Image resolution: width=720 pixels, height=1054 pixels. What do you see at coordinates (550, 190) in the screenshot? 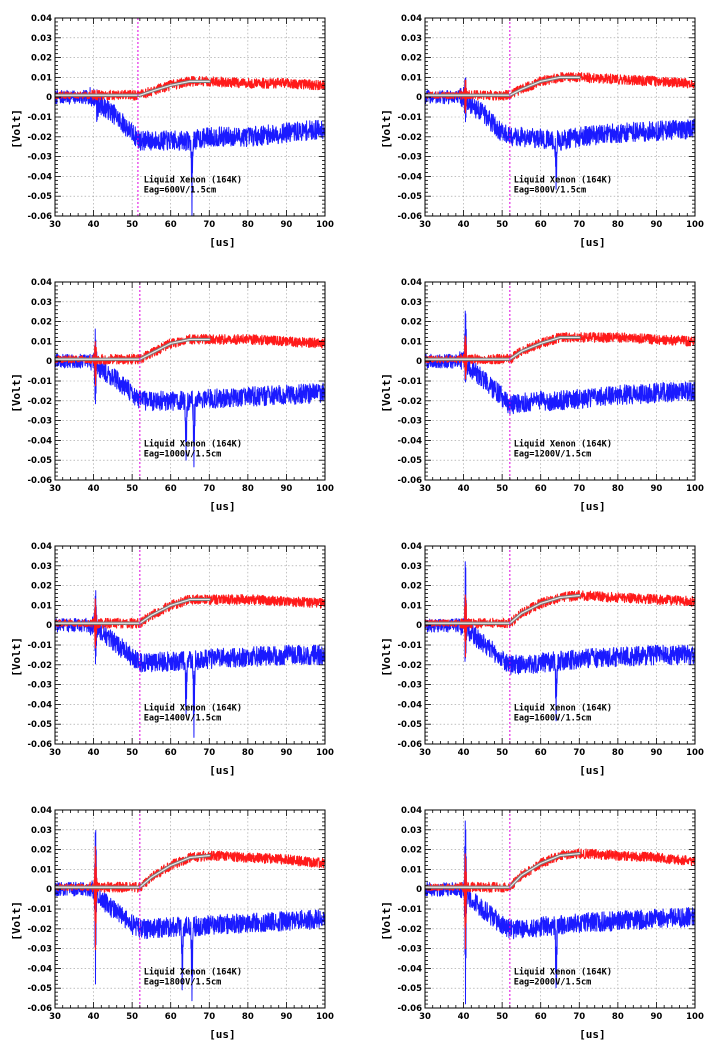
I see `annotation-field: Eag=800V/1.5cm` at bounding box center [550, 190].